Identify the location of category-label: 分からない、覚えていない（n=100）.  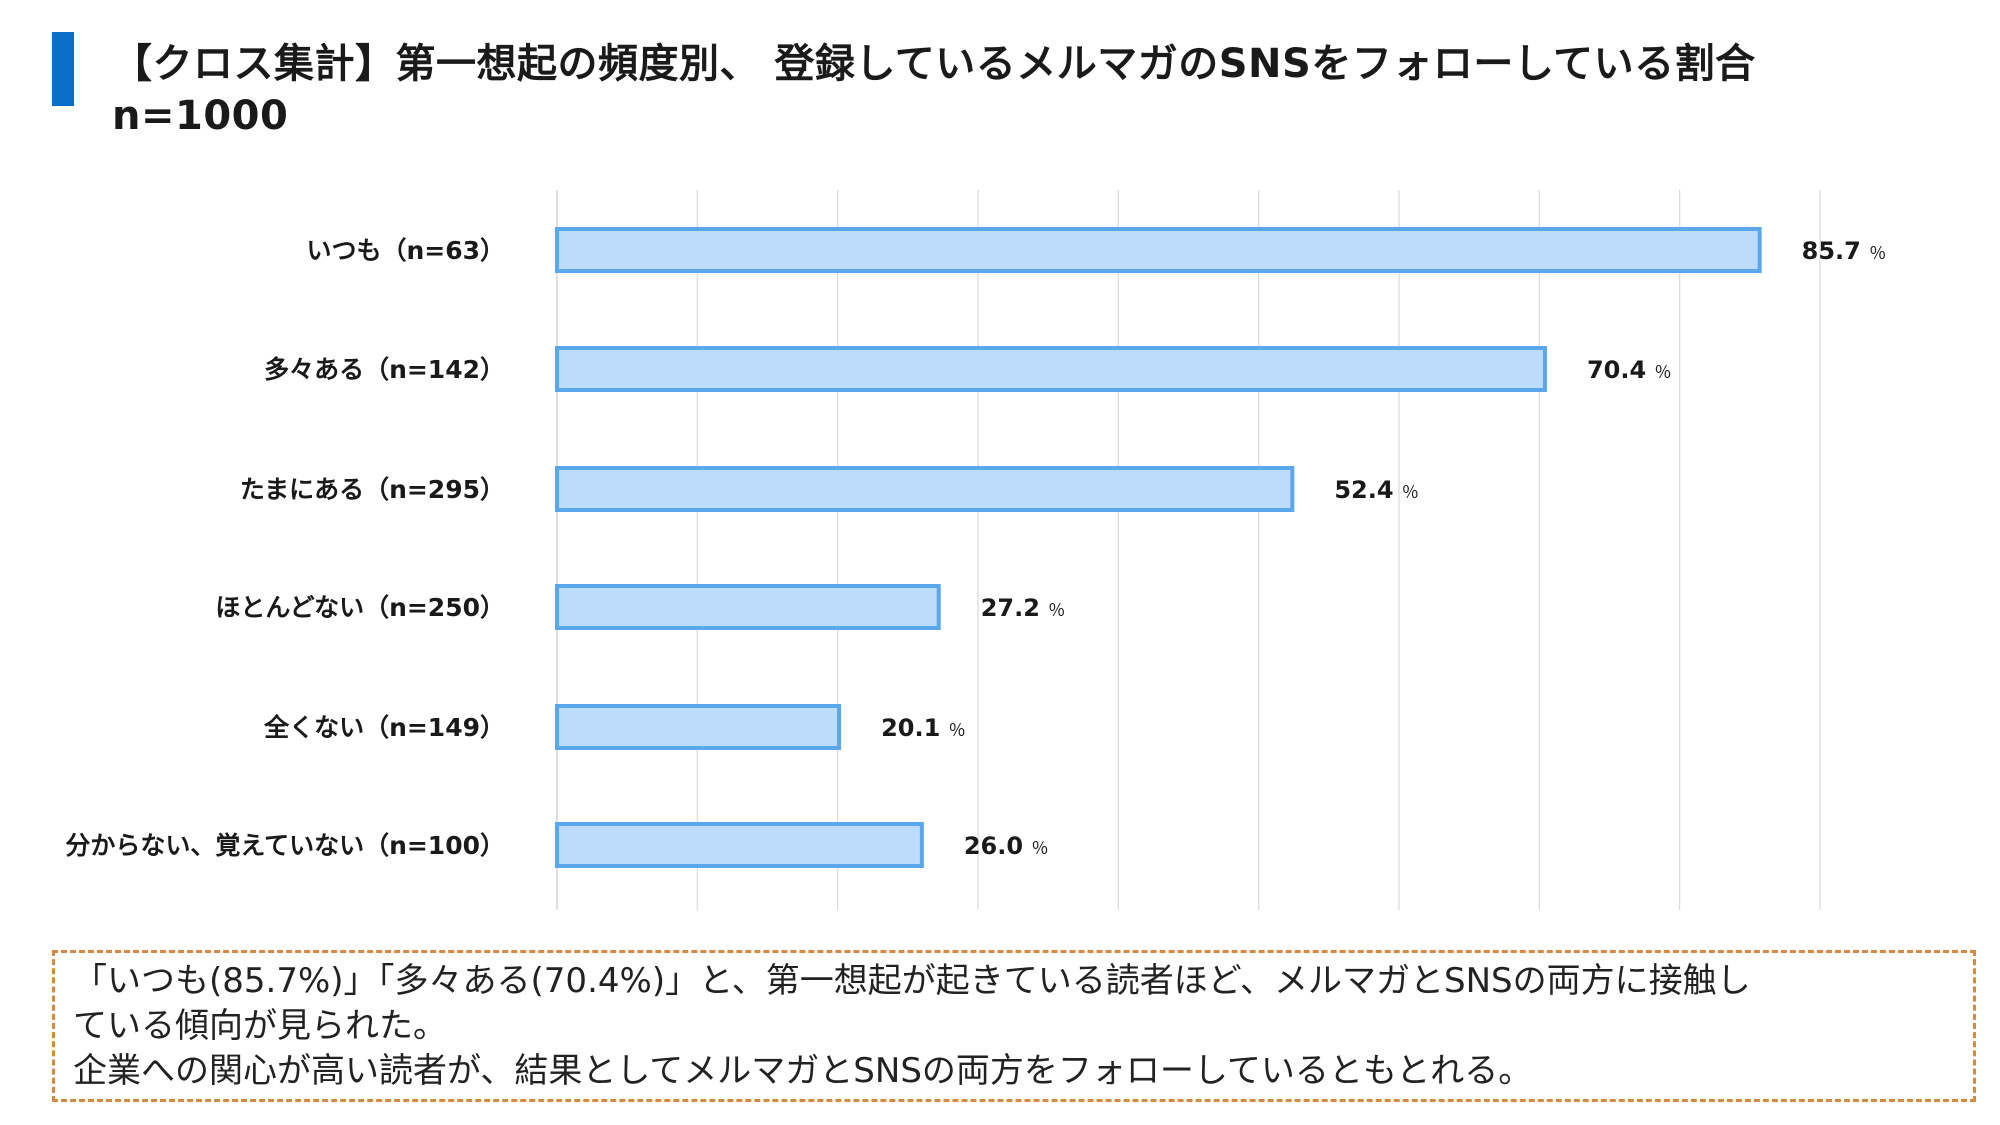
(285, 845).